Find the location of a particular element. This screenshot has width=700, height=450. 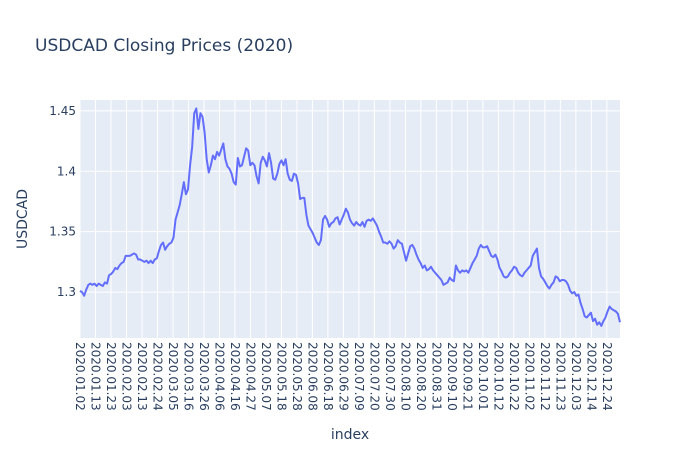

x-tick-label: 2020.02.24 is located at coordinates (157, 376).